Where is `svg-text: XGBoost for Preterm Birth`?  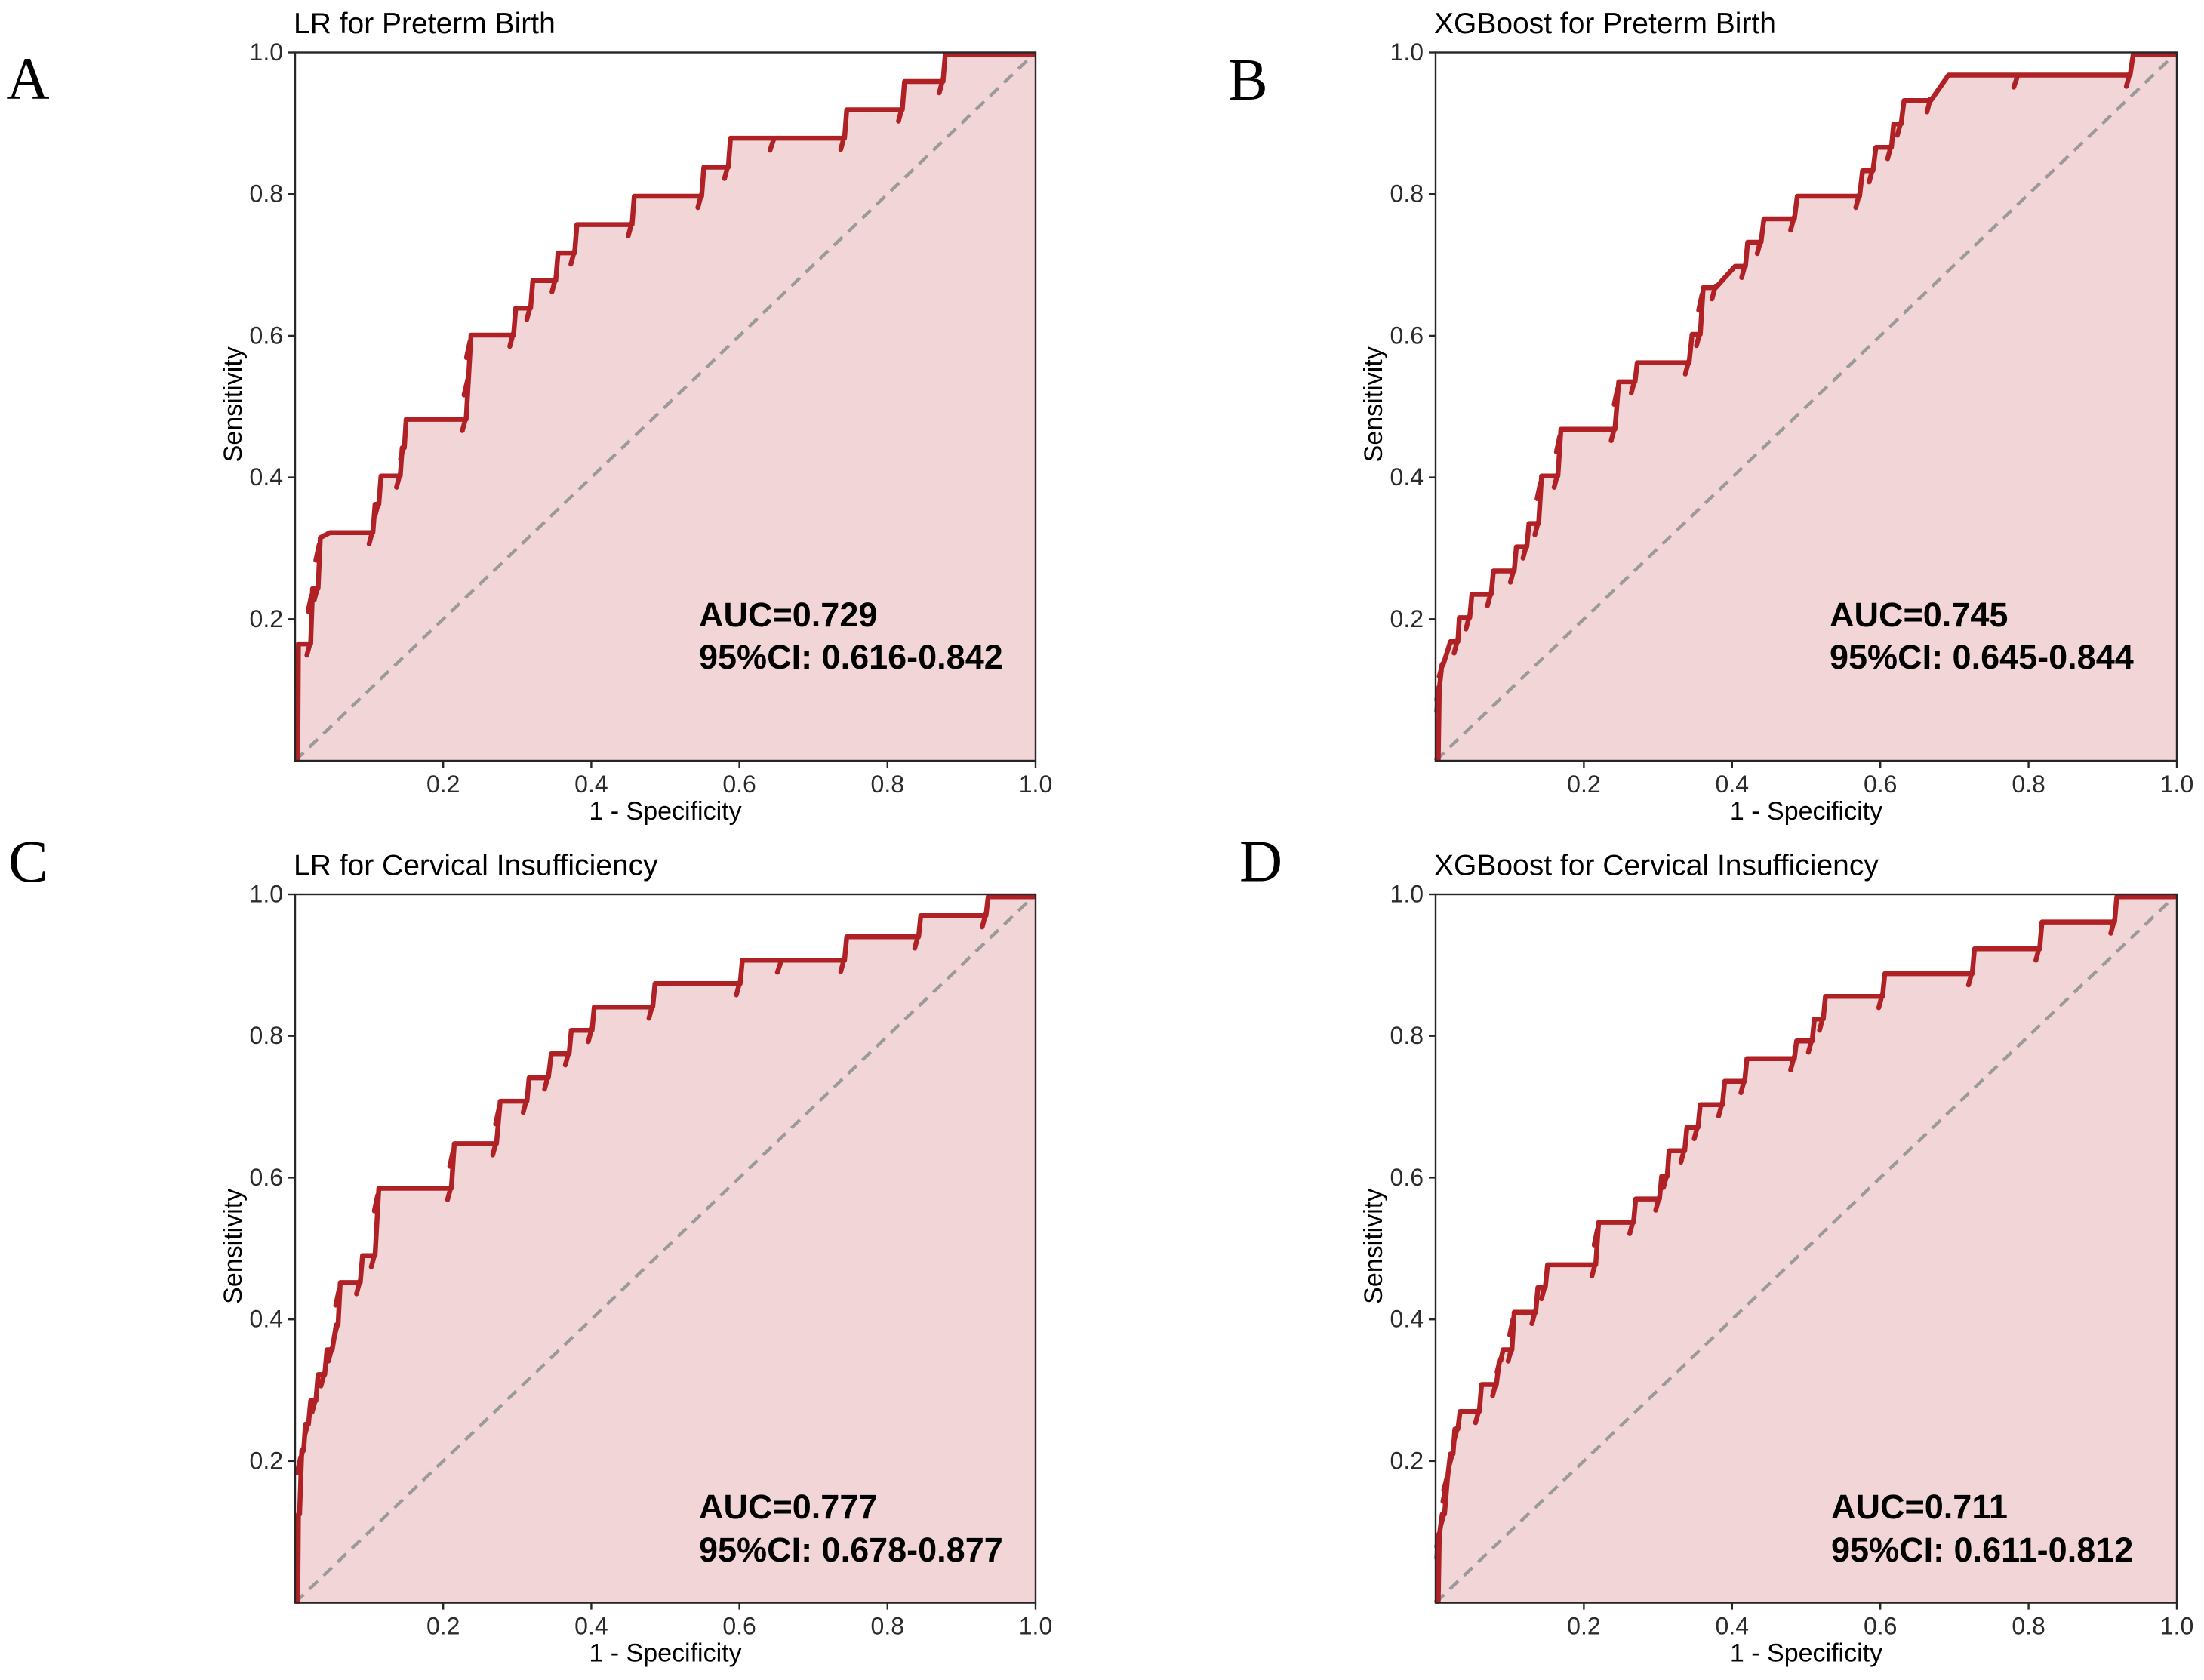
svg-text: XGBoost for Preterm Birth is located at coordinates (1605, 24).